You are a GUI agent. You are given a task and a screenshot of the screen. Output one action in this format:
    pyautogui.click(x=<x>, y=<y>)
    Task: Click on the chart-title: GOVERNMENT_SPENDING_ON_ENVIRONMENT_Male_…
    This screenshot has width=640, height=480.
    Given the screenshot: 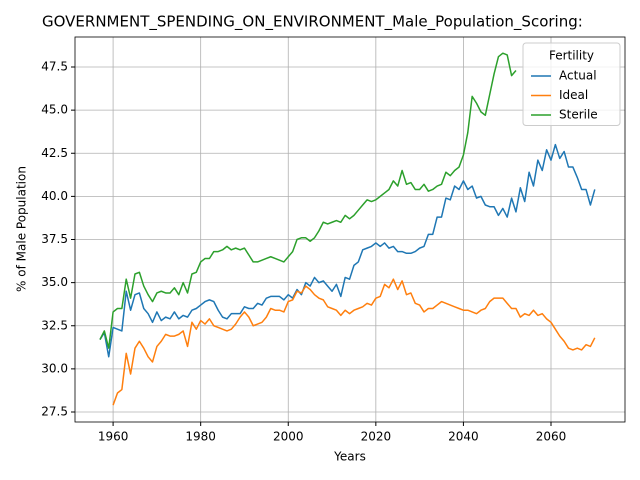 What is the action you would take?
    pyautogui.click(x=312, y=22)
    